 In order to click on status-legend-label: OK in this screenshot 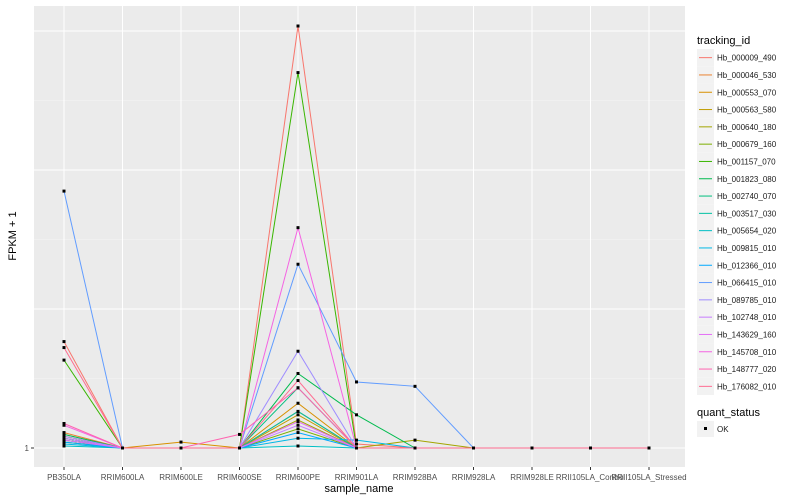, I will do `click(723, 429)`.